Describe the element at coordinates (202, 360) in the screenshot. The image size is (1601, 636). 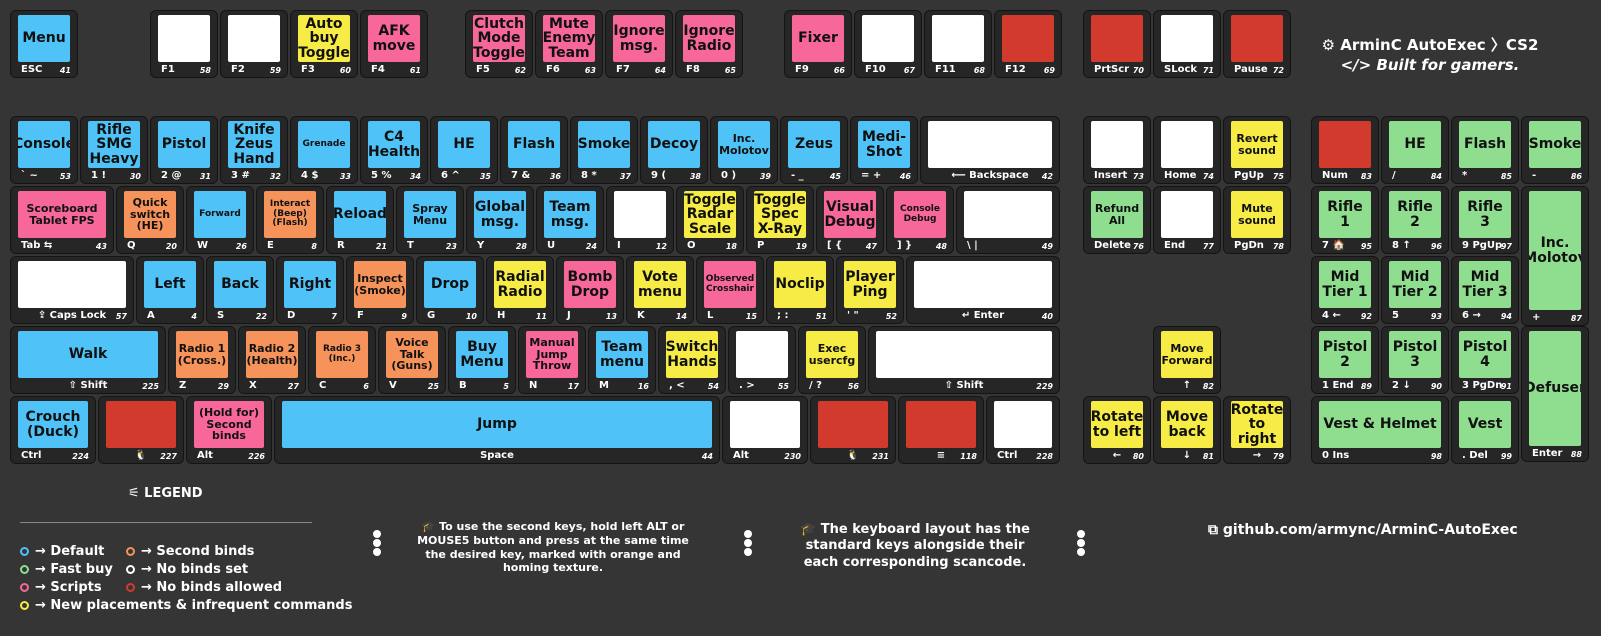
I see `key-z: Radio 1 (Cross.) Z 29` at that location.